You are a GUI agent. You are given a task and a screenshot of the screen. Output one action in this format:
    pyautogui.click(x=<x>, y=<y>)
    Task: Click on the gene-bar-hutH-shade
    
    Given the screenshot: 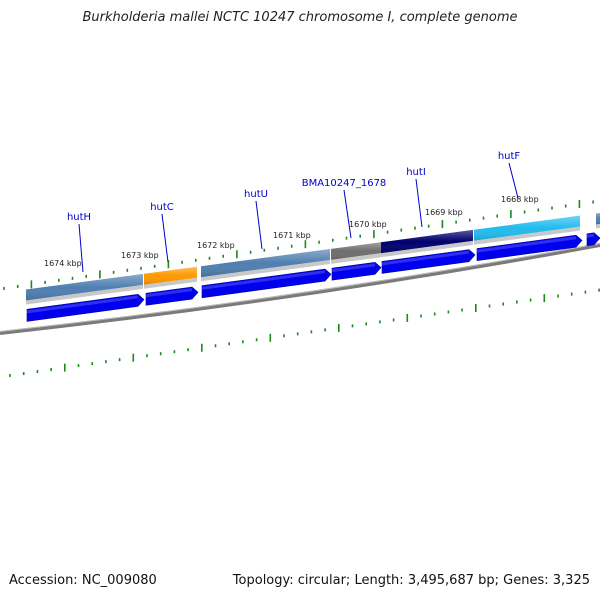 What is the action you would take?
    pyautogui.click(x=84, y=287)
    